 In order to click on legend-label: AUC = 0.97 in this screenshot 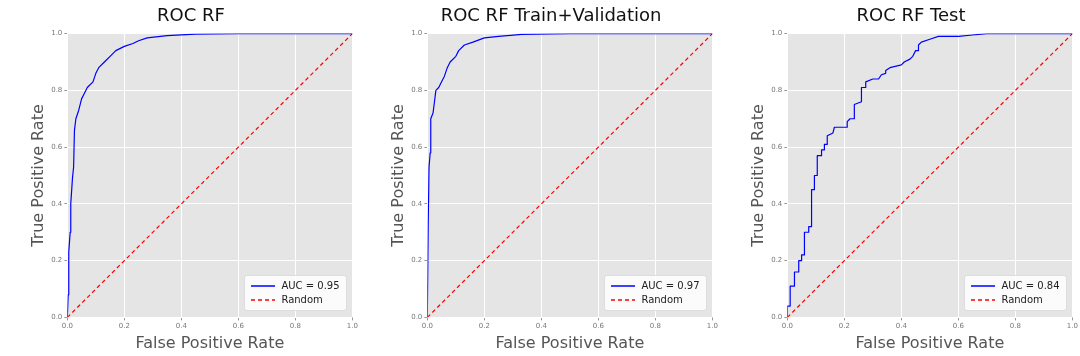, I will do `click(670, 286)`.